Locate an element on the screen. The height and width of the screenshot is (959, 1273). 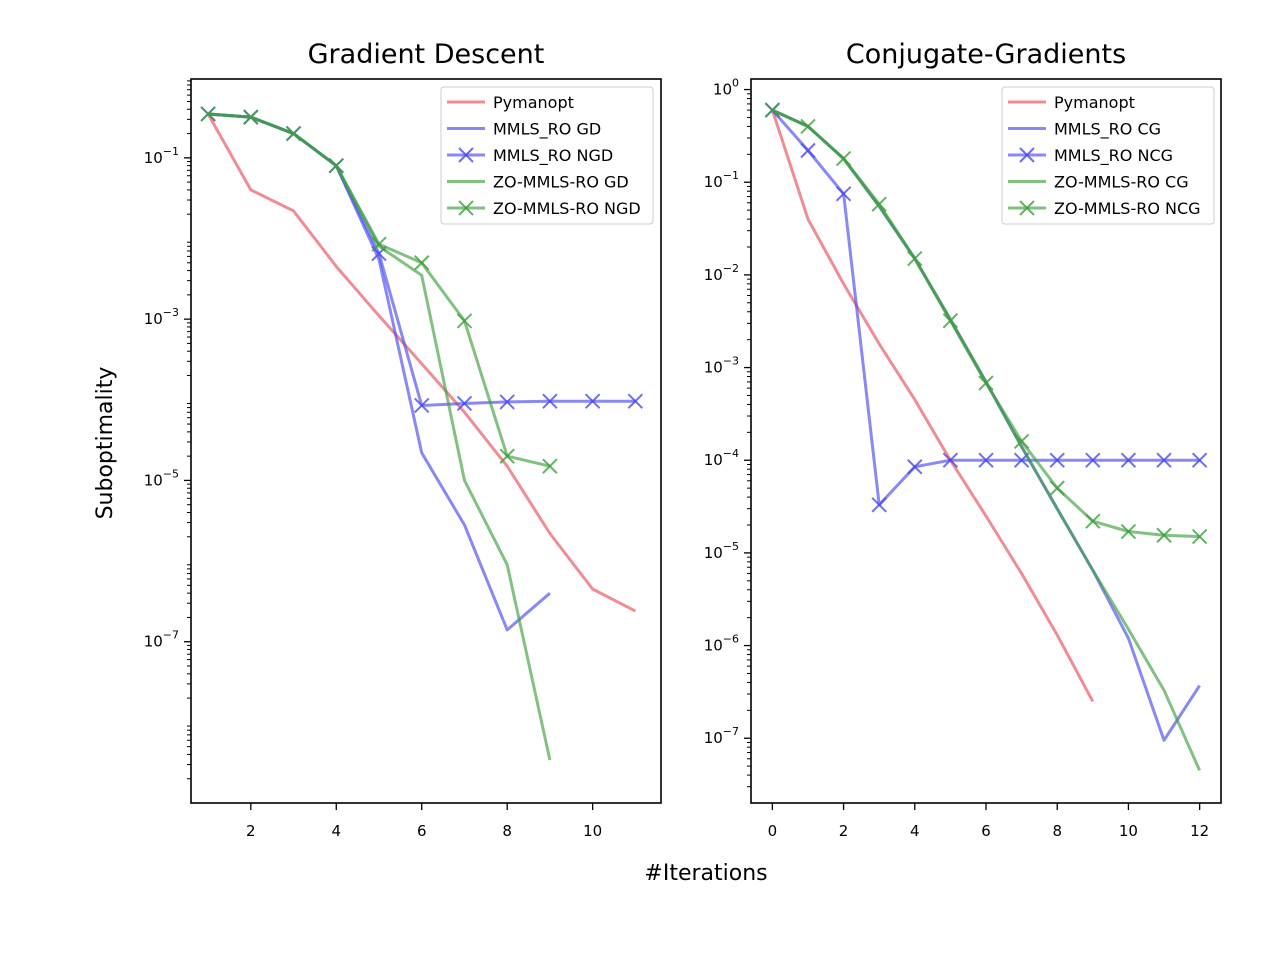
y-tick-label: 10⁻² is located at coordinates (721, 273).